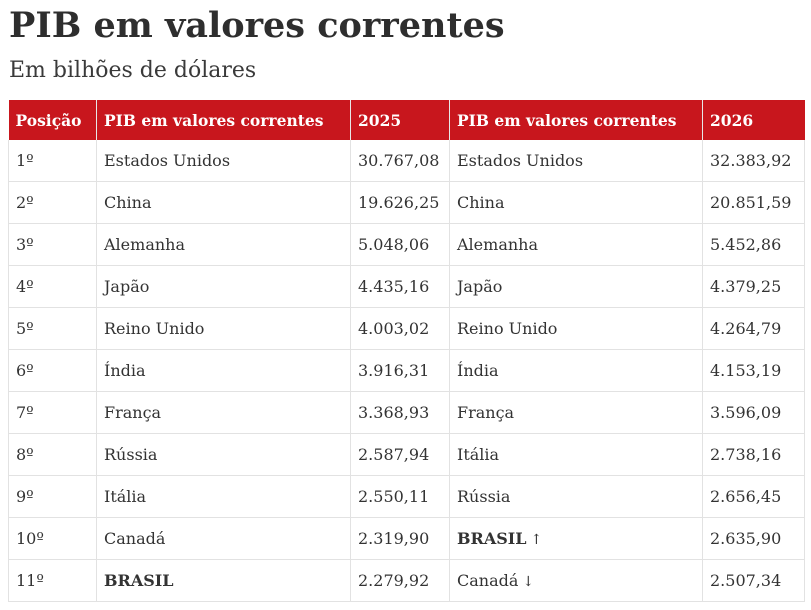 This screenshot has width=811, height=610. I want to click on value-2026-cell: 3.596,09, so click(753, 412).